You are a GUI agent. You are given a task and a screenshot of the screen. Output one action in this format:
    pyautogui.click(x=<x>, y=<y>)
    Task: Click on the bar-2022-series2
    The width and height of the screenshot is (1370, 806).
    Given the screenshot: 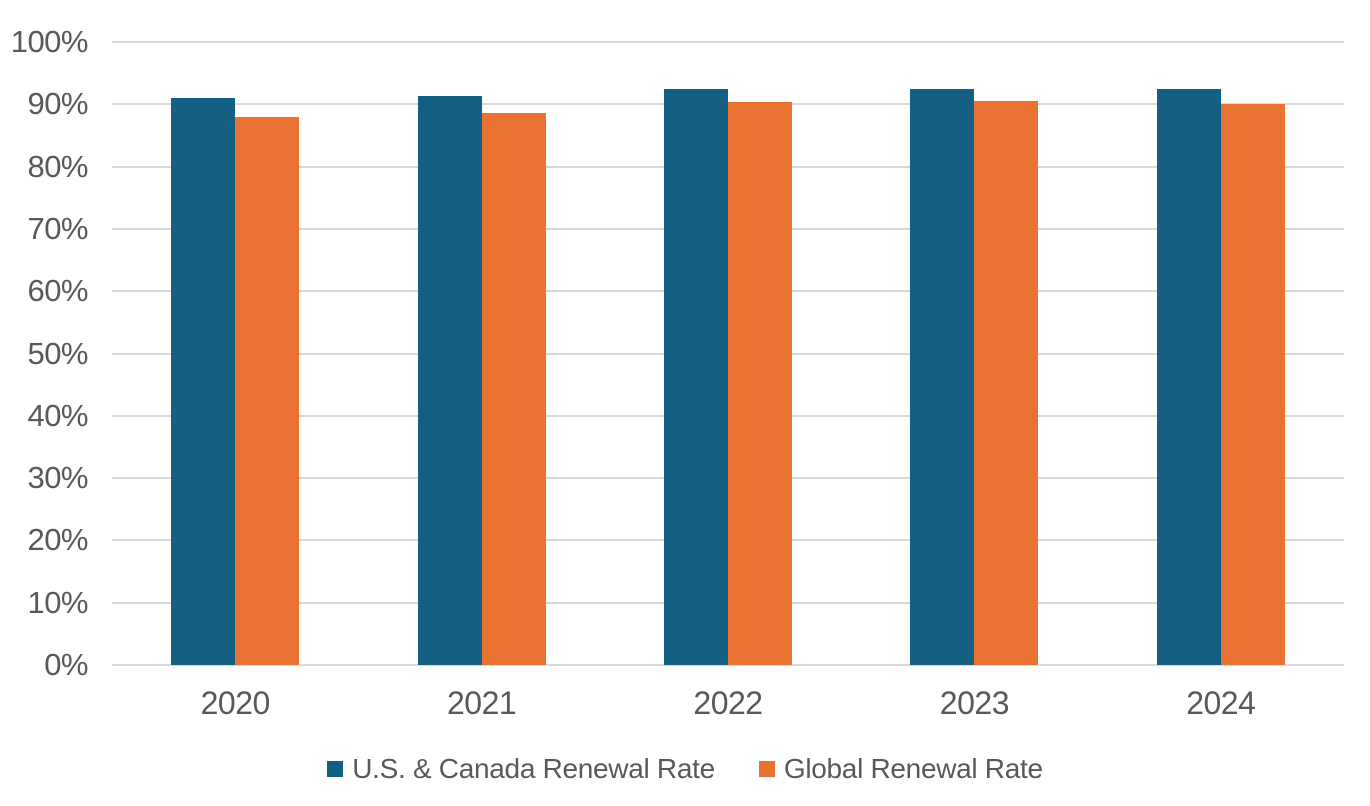 What is the action you would take?
    pyautogui.click(x=760, y=383)
    